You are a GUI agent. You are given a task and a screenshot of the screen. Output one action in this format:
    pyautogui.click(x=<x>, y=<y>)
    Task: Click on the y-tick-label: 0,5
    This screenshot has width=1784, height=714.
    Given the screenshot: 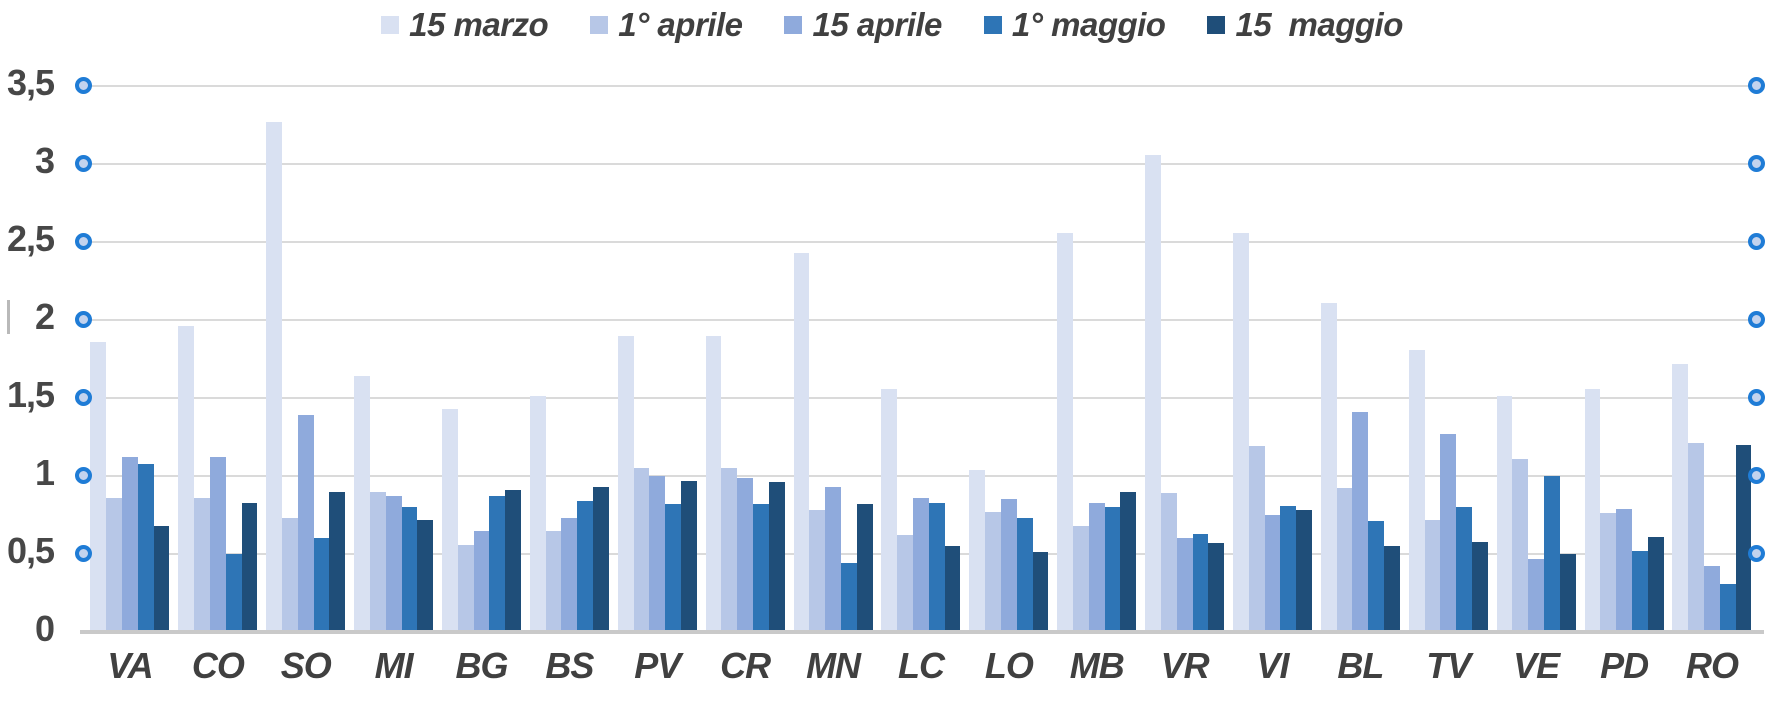 What is the action you would take?
    pyautogui.click(x=30, y=551)
    